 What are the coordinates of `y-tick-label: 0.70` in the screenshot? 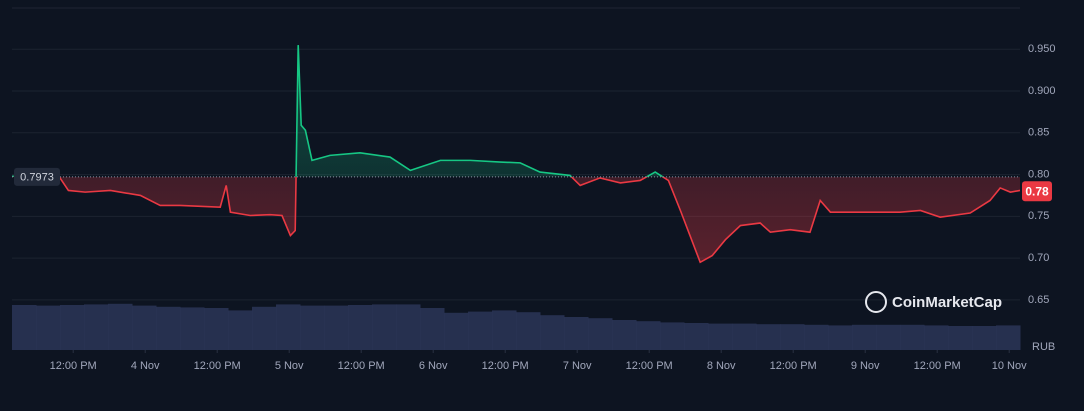 It's located at (1038, 258).